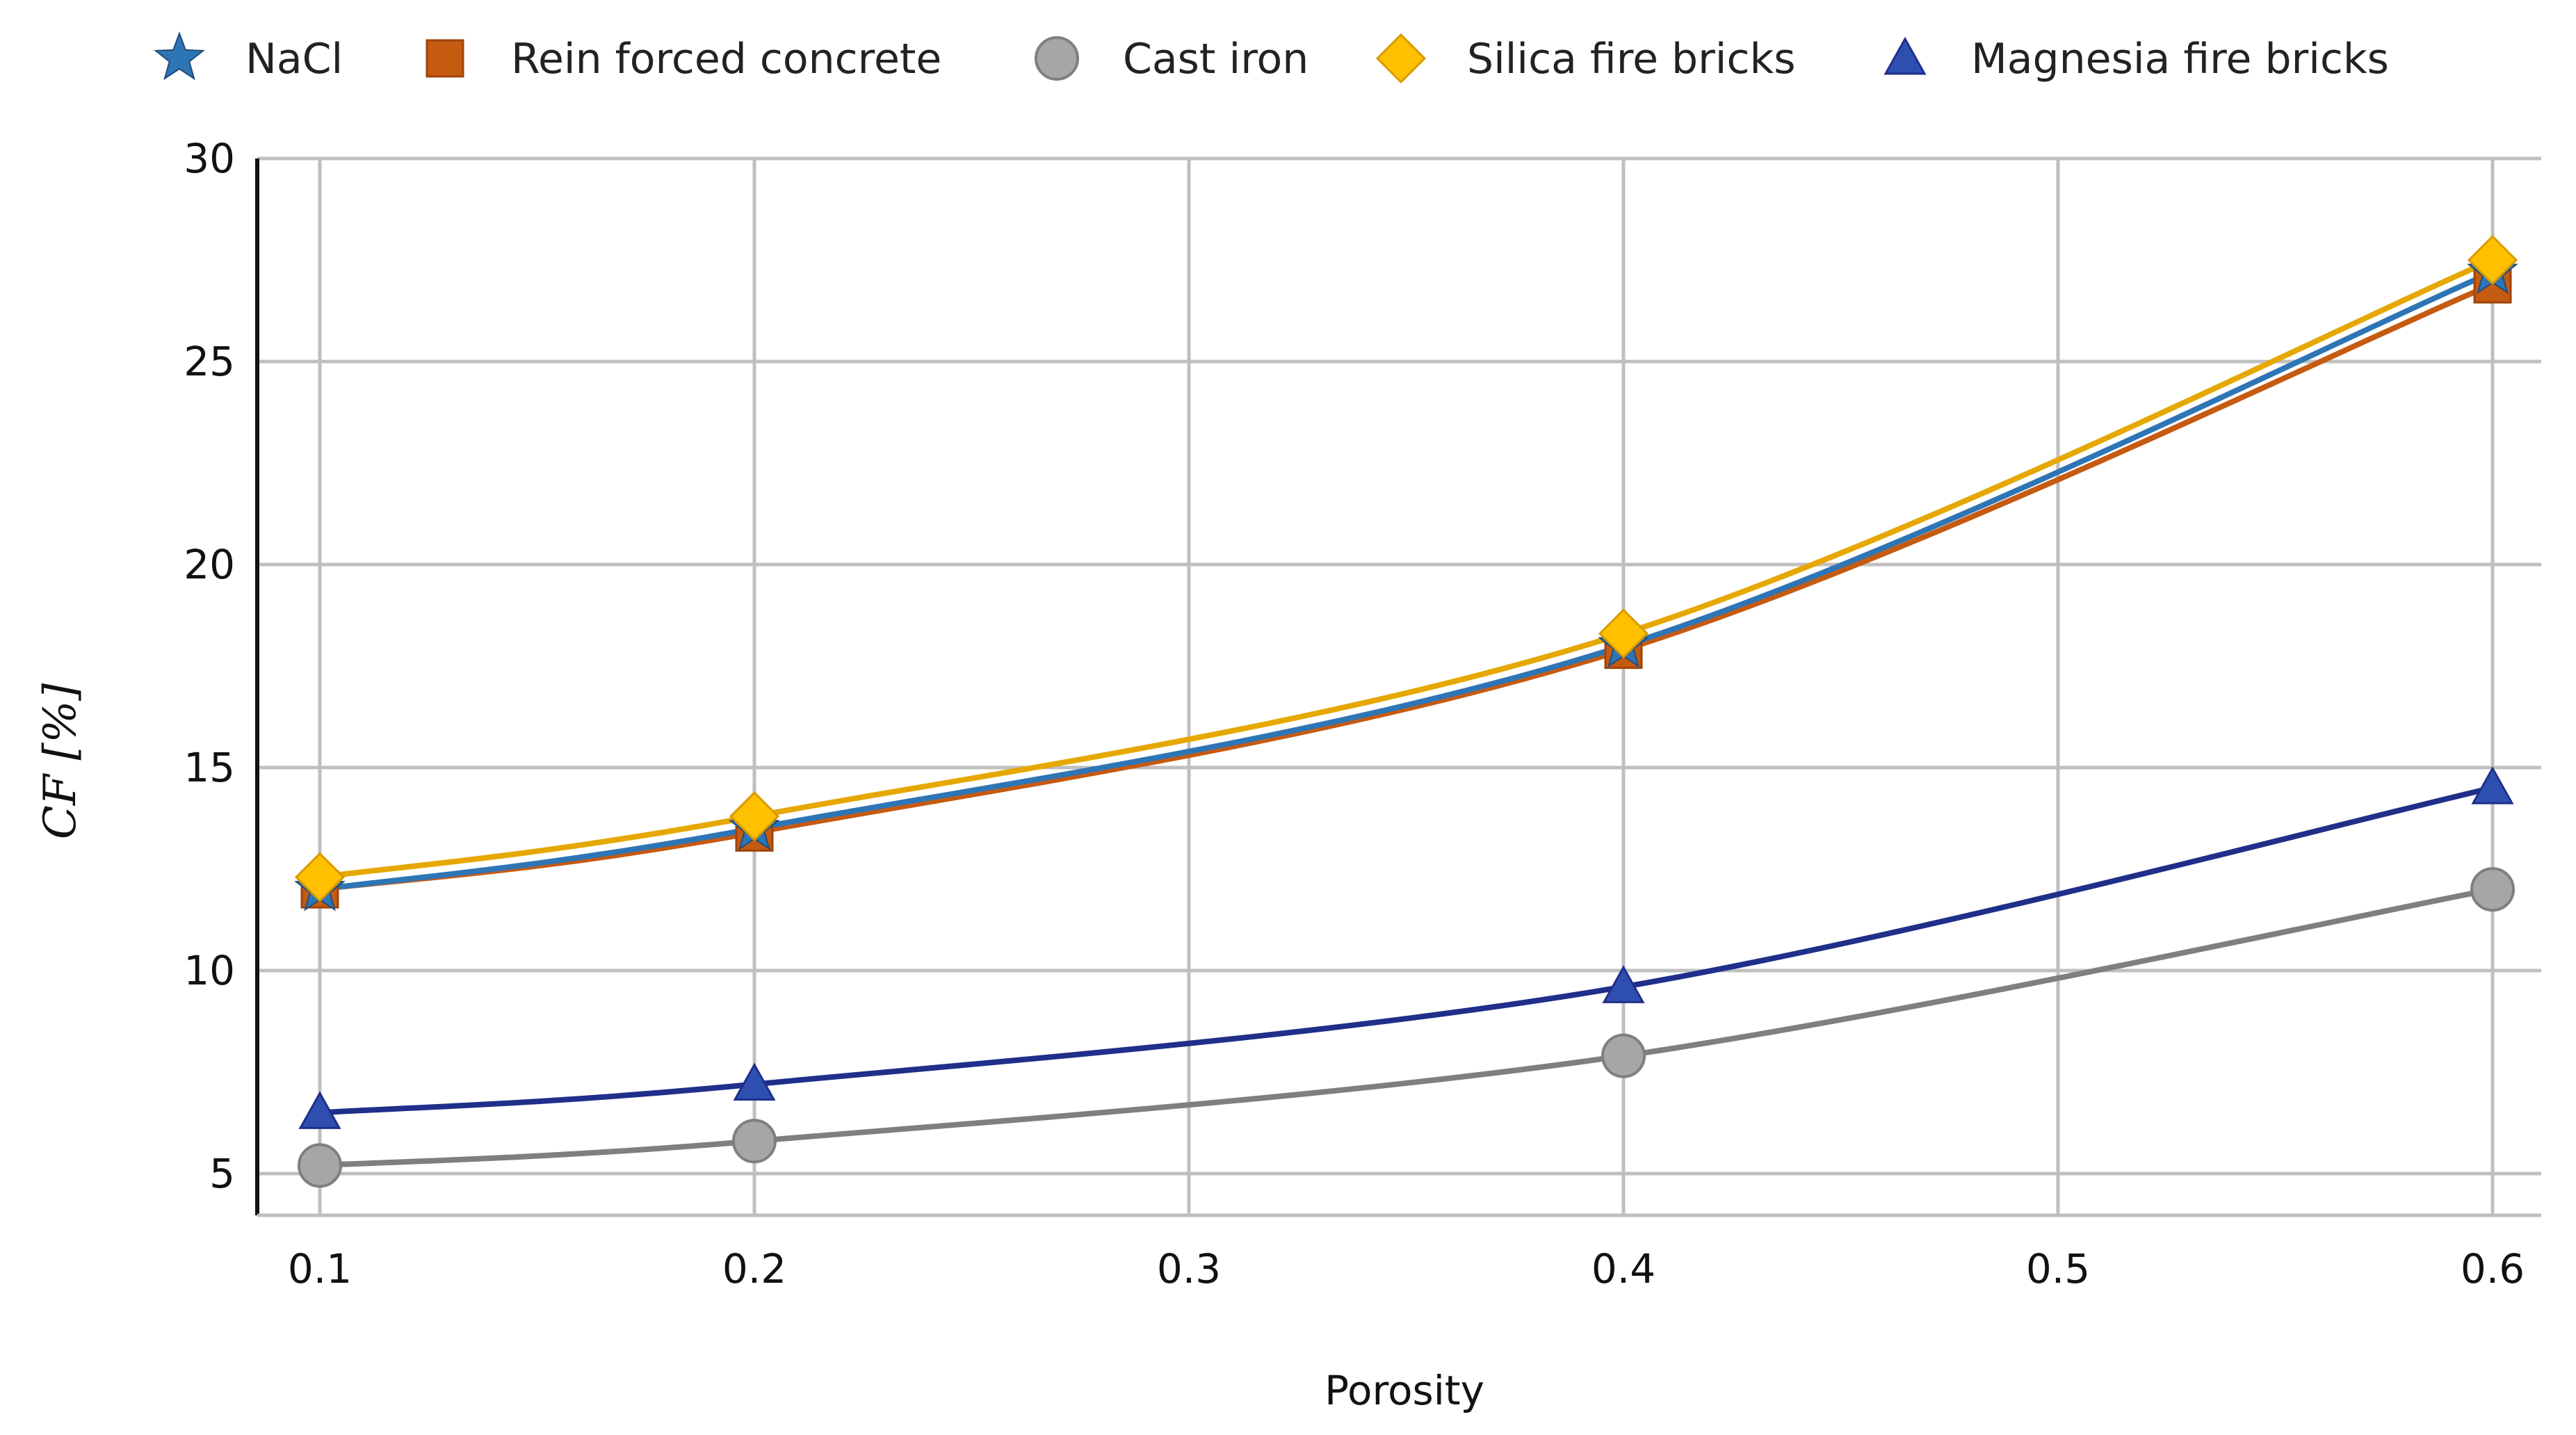 Image resolution: width=2576 pixels, height=1435 pixels. Describe the element at coordinates (209, 666) in the screenshot. I see `y-tick-labels: 5 10 15 20 25 30` at that location.